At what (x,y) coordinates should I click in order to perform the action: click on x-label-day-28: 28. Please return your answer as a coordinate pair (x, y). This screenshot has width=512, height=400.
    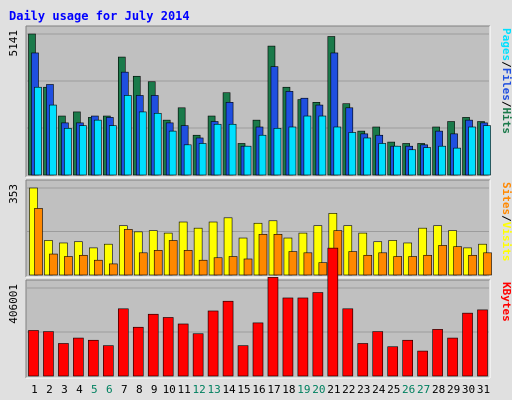
    Looking at the image, I should click on (438, 389).